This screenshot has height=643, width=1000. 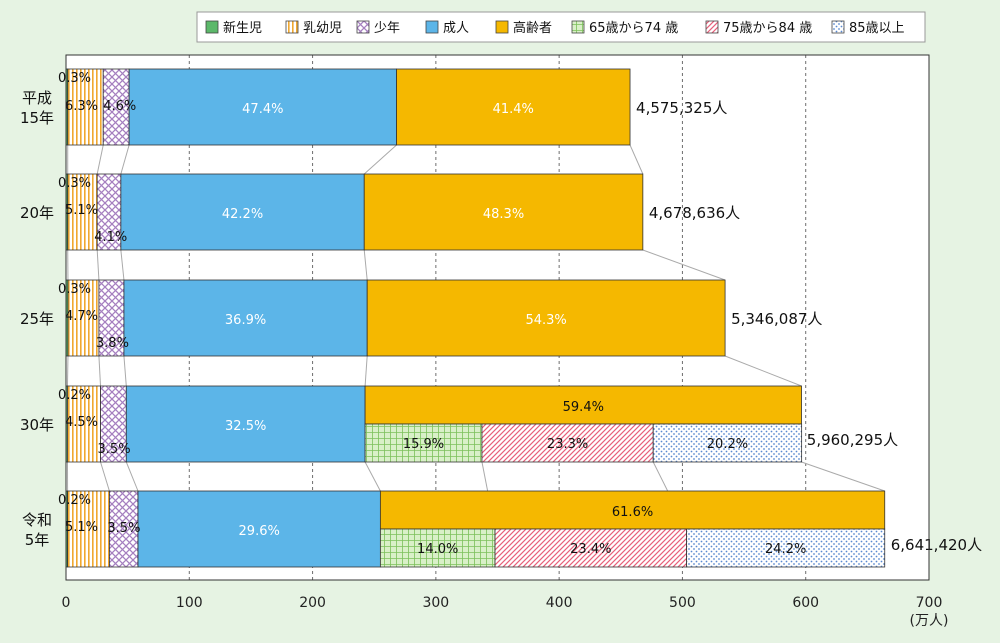 What do you see at coordinates (877, 28) in the screenshot?
I see `legend-label: 85歳以上` at bounding box center [877, 28].